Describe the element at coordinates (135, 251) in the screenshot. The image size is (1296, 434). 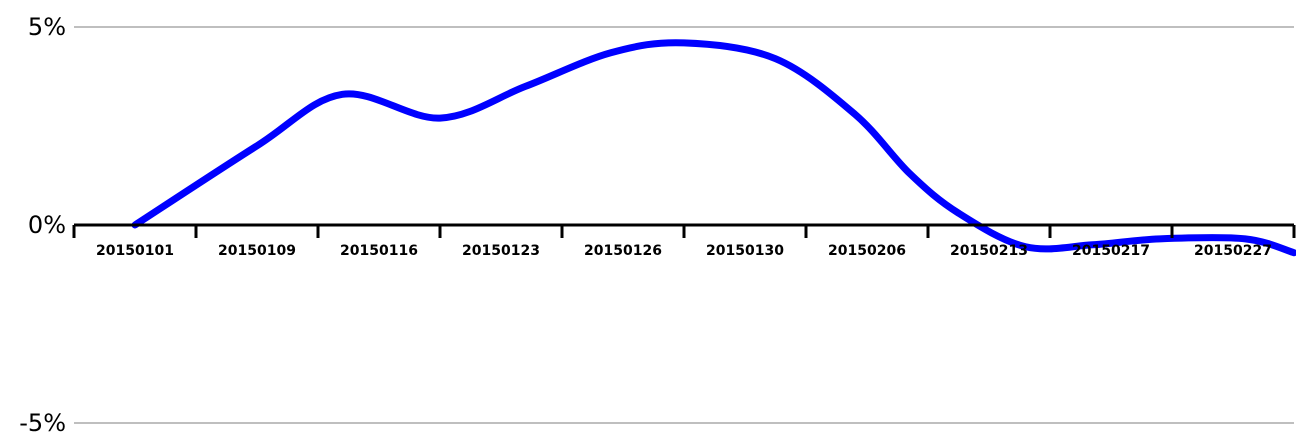
I see `x-tick-label: 20150101` at that location.